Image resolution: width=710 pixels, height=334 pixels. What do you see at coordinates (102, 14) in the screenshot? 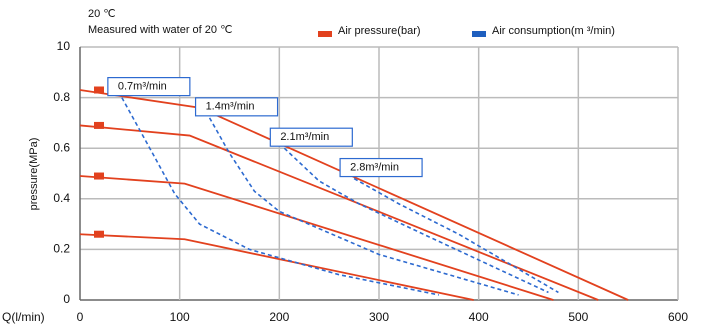
I see `note-line: 20 ℃` at bounding box center [102, 14].